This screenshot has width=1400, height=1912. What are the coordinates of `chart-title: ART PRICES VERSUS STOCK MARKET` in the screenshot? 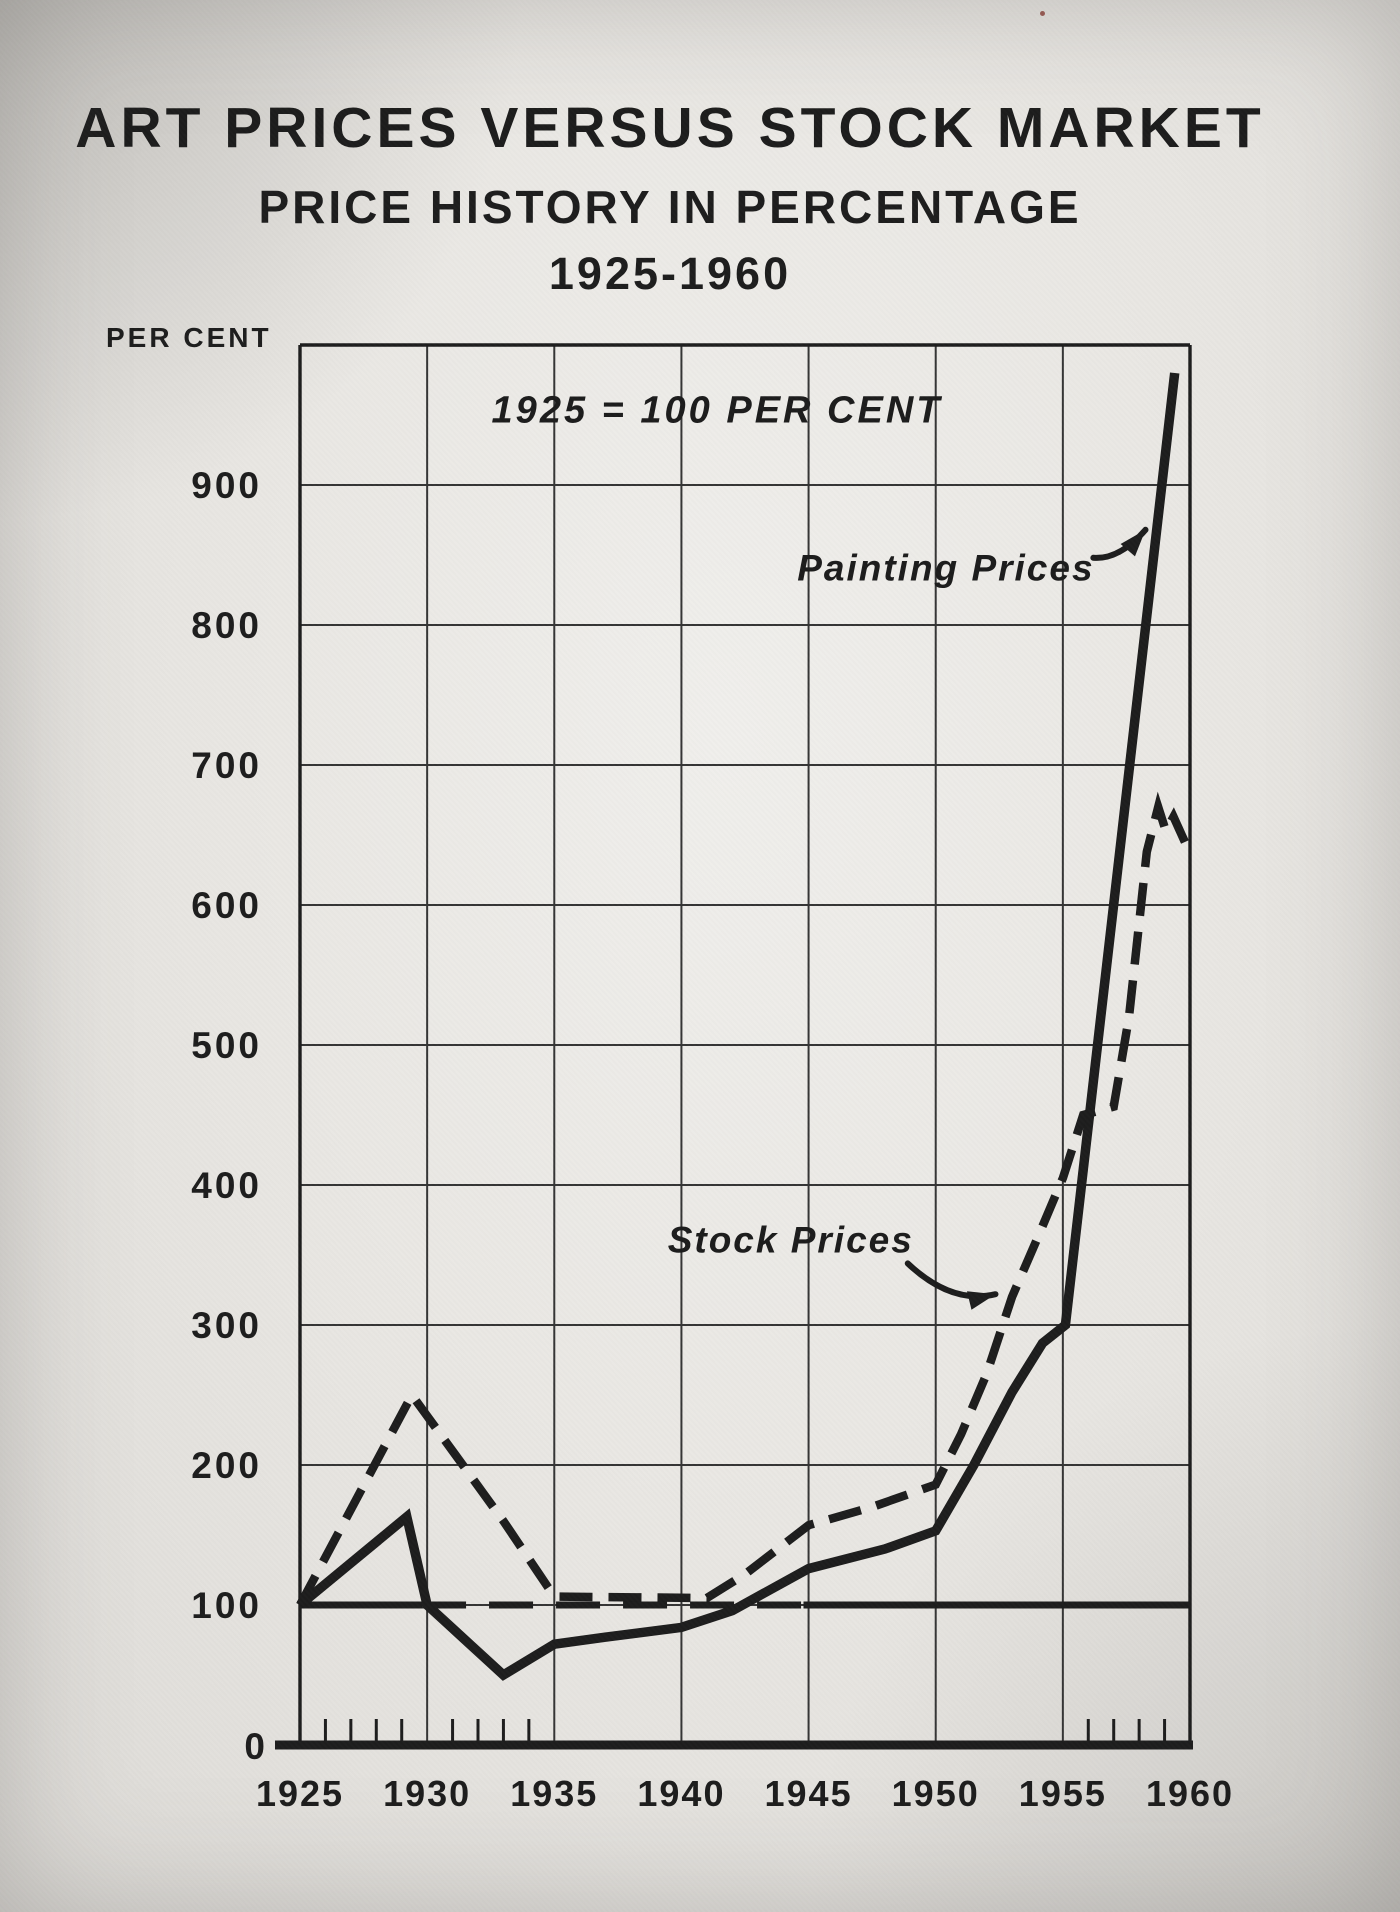 It's located at (670, 128).